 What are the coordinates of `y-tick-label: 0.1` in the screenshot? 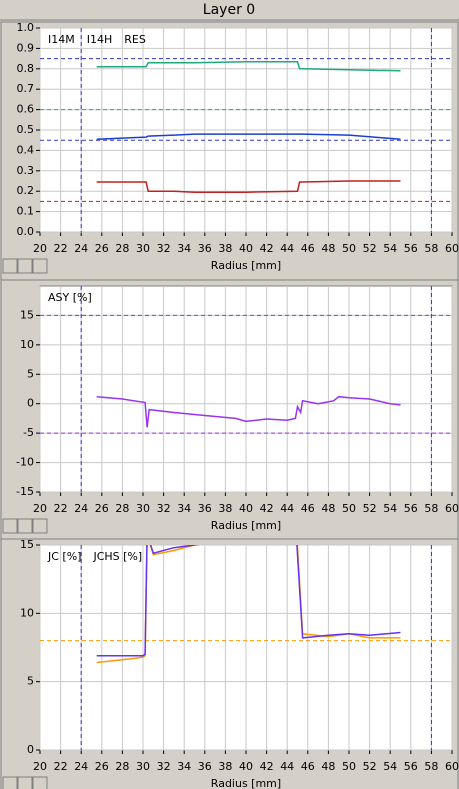 It's located at (26, 211).